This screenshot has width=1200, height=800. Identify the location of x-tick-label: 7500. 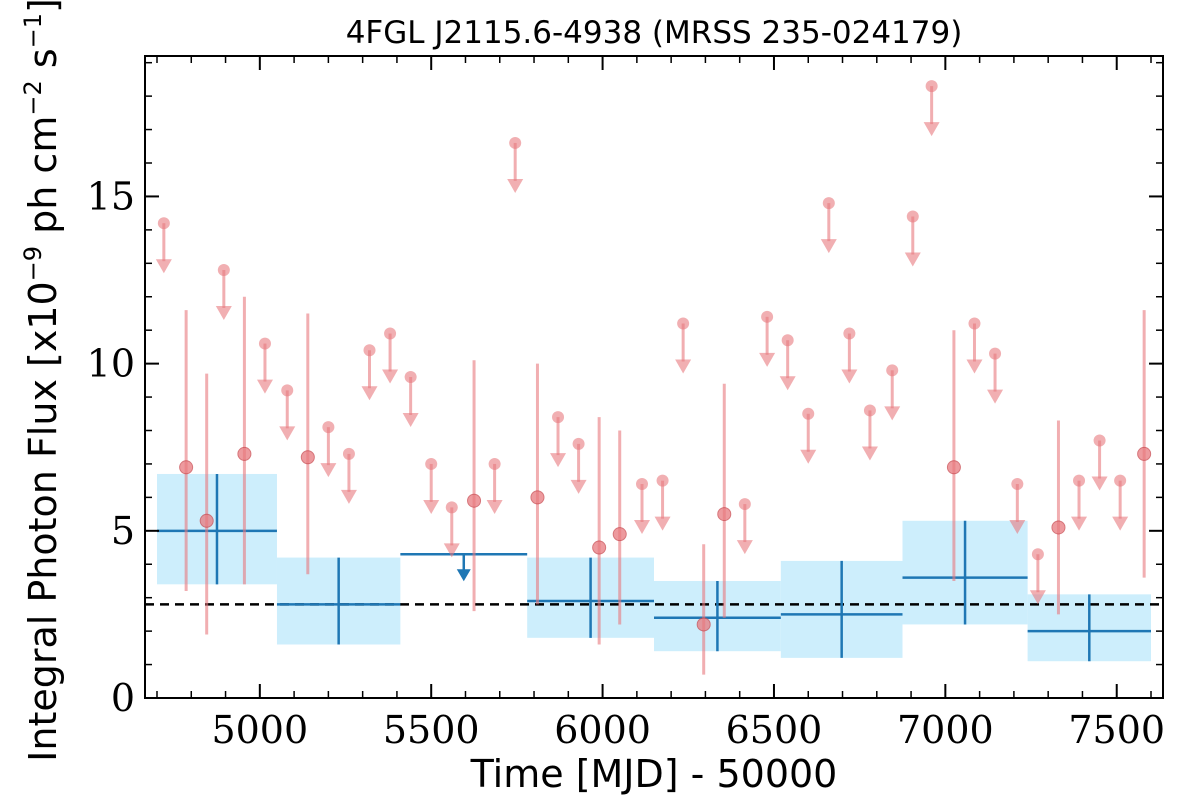
(1116, 730).